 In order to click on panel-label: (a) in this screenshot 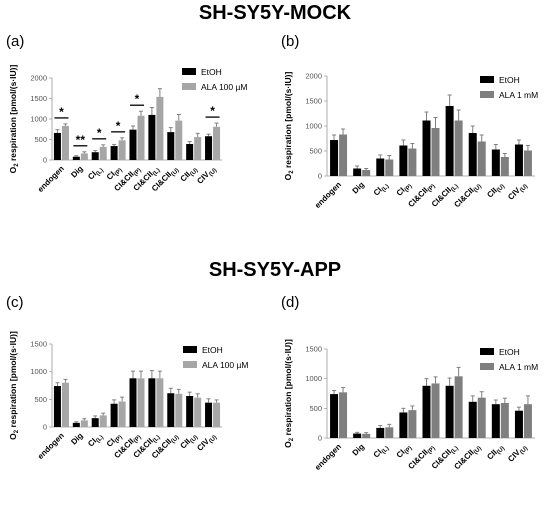, I will do `click(15, 41)`.